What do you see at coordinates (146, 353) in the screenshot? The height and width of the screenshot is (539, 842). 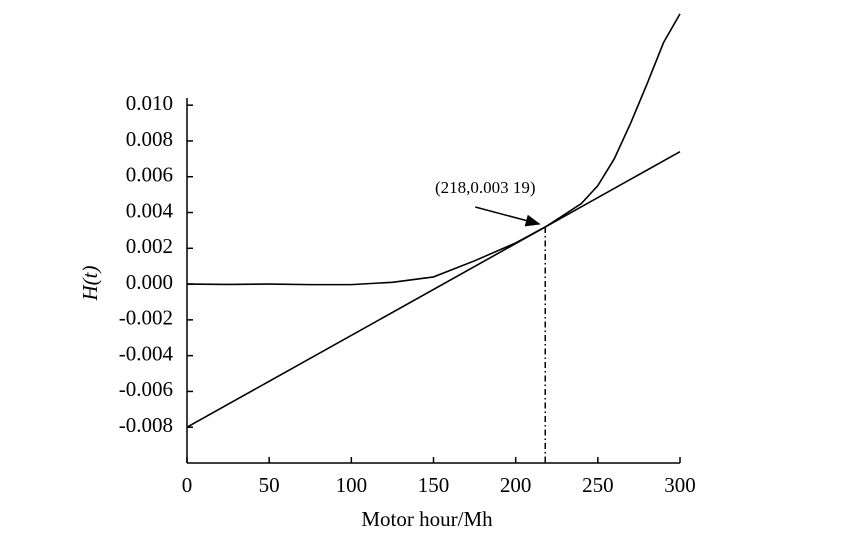 I see `y-tick-label: -0.004` at bounding box center [146, 353].